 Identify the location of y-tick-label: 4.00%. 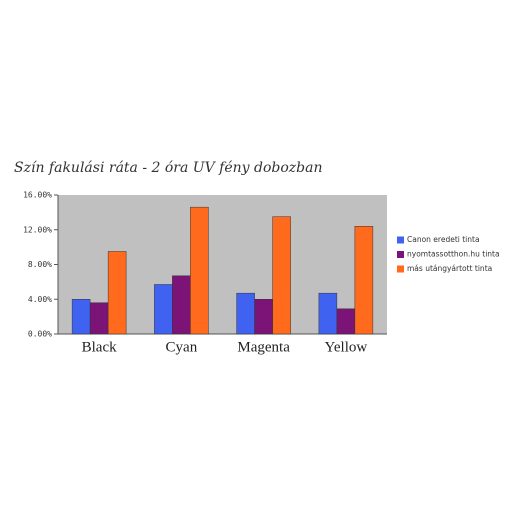
(40, 299).